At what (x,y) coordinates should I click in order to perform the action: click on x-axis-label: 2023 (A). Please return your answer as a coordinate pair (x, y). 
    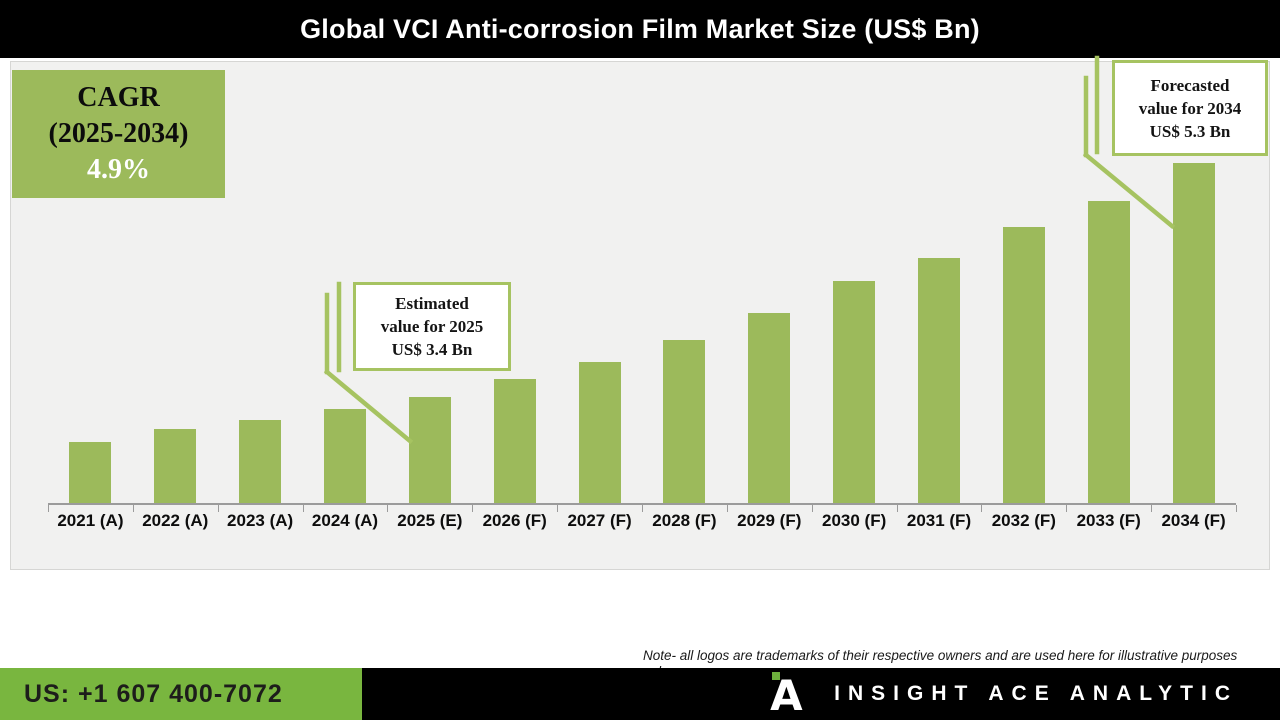
    Looking at the image, I should click on (260, 520).